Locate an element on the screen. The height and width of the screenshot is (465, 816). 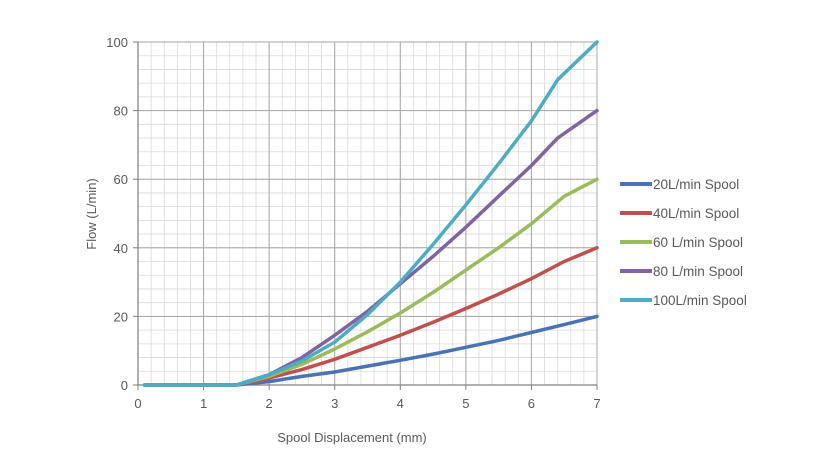
y-tick-label: 100 is located at coordinates (117, 42).